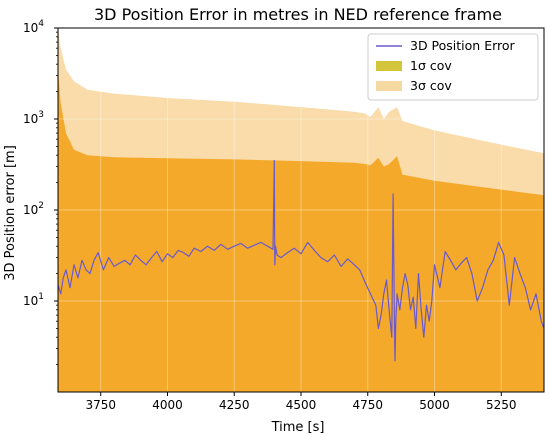  What do you see at coordinates (501, 405) in the screenshot?
I see `x-tick-label: 5250` at bounding box center [501, 405].